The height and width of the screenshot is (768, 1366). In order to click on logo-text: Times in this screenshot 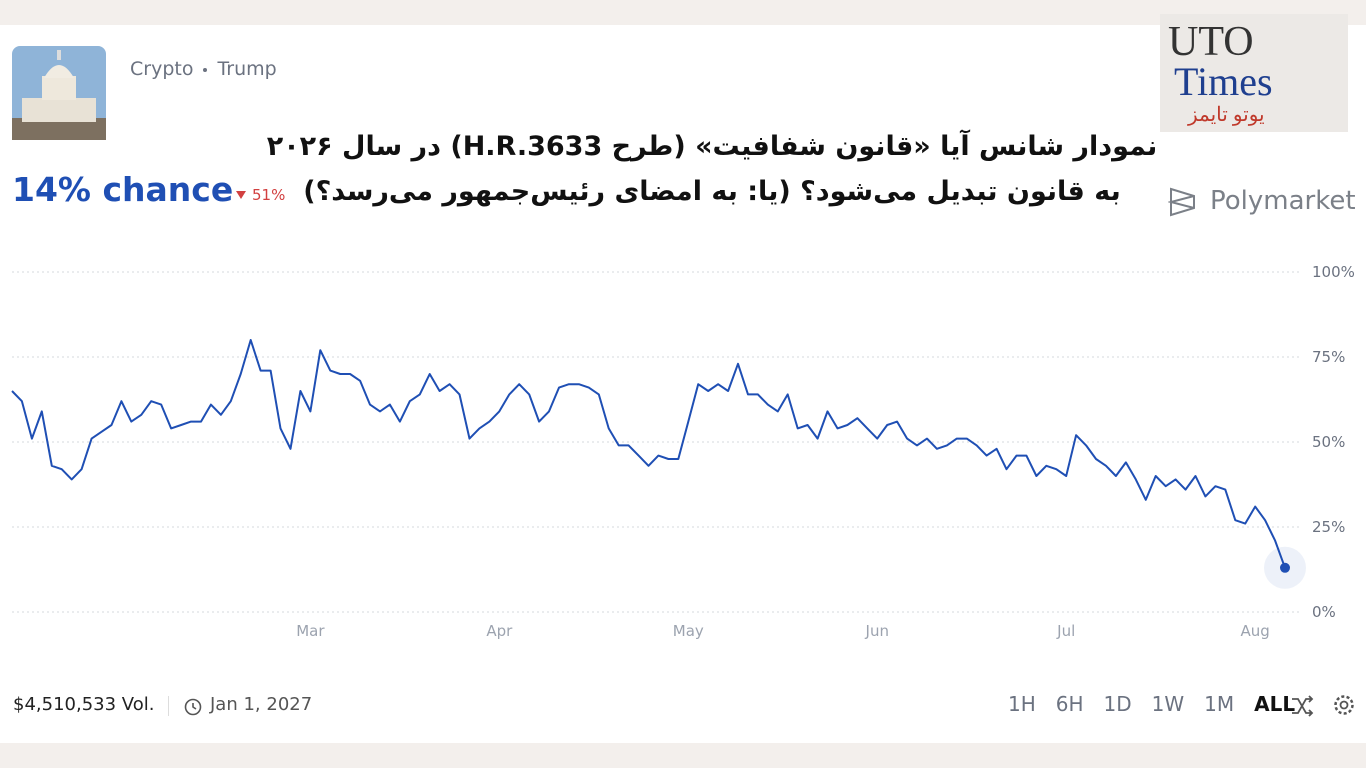, I will do `click(1223, 81)`.